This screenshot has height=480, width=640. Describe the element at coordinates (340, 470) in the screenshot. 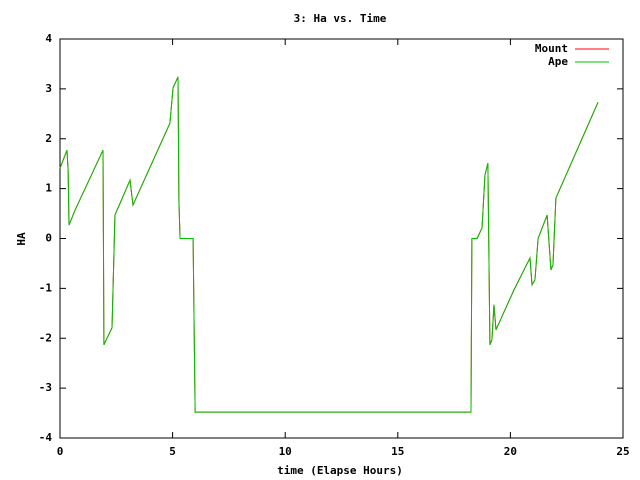

I see `x-axis-label: time (Elapse Hours)` at that location.